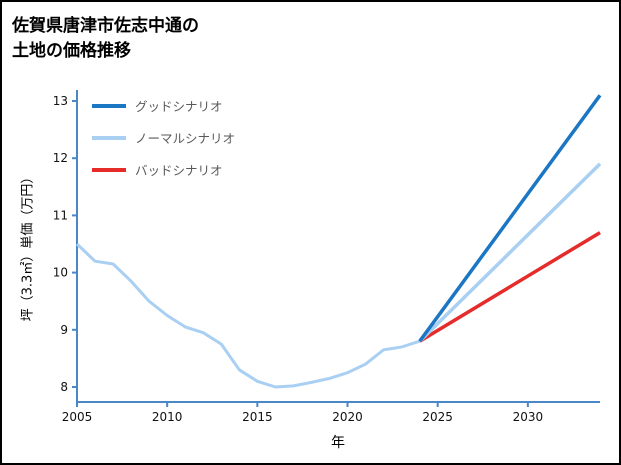 The width and height of the screenshot is (621, 465). Describe the element at coordinates (179, 106) in the screenshot. I see `legend-label-good: グッドシナリオ` at that location.